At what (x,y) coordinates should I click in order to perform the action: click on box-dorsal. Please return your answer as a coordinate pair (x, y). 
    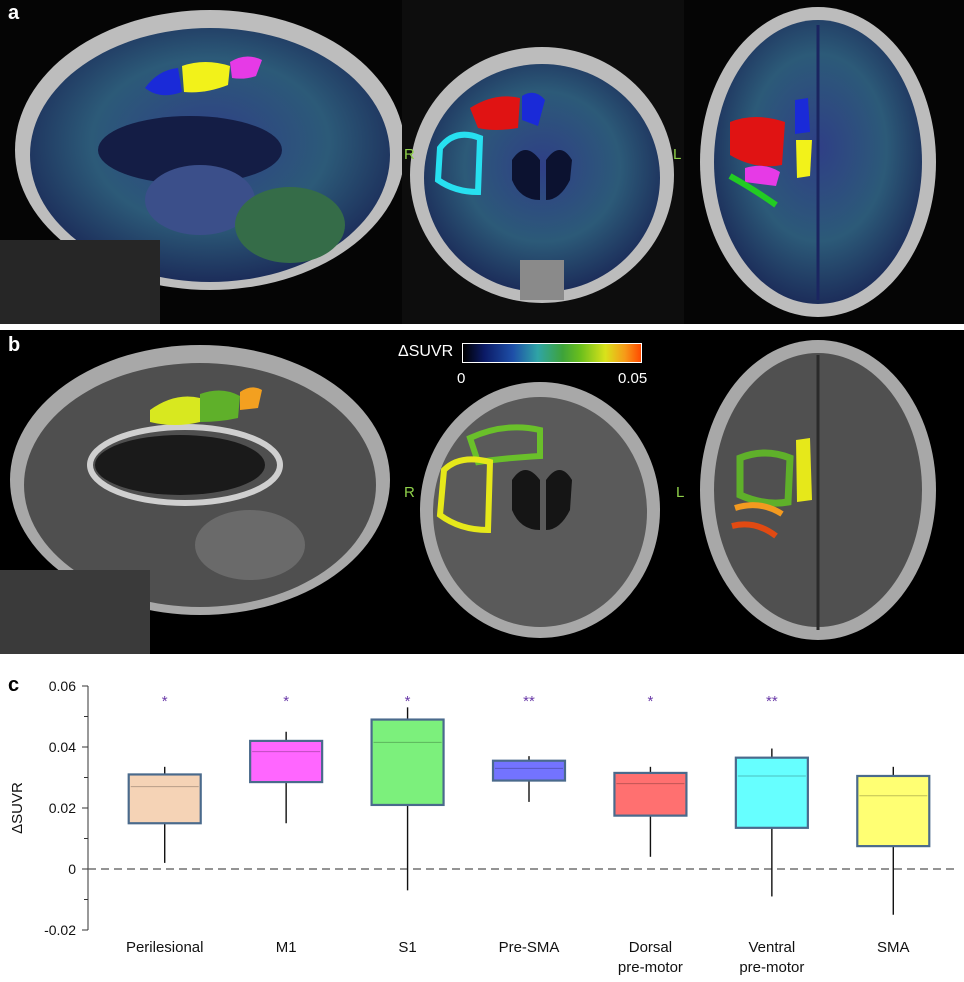
    Looking at the image, I should click on (650, 794).